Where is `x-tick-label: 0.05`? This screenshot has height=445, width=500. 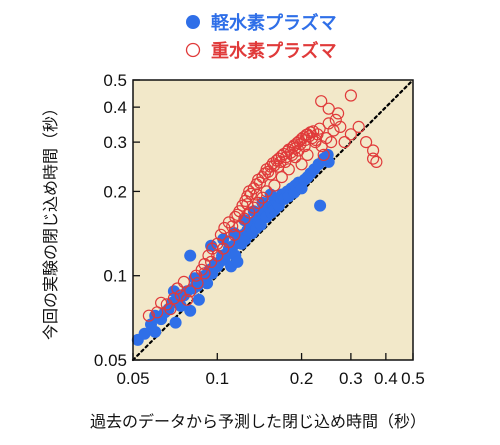 x-tick-label: 0.05 is located at coordinates (132, 378).